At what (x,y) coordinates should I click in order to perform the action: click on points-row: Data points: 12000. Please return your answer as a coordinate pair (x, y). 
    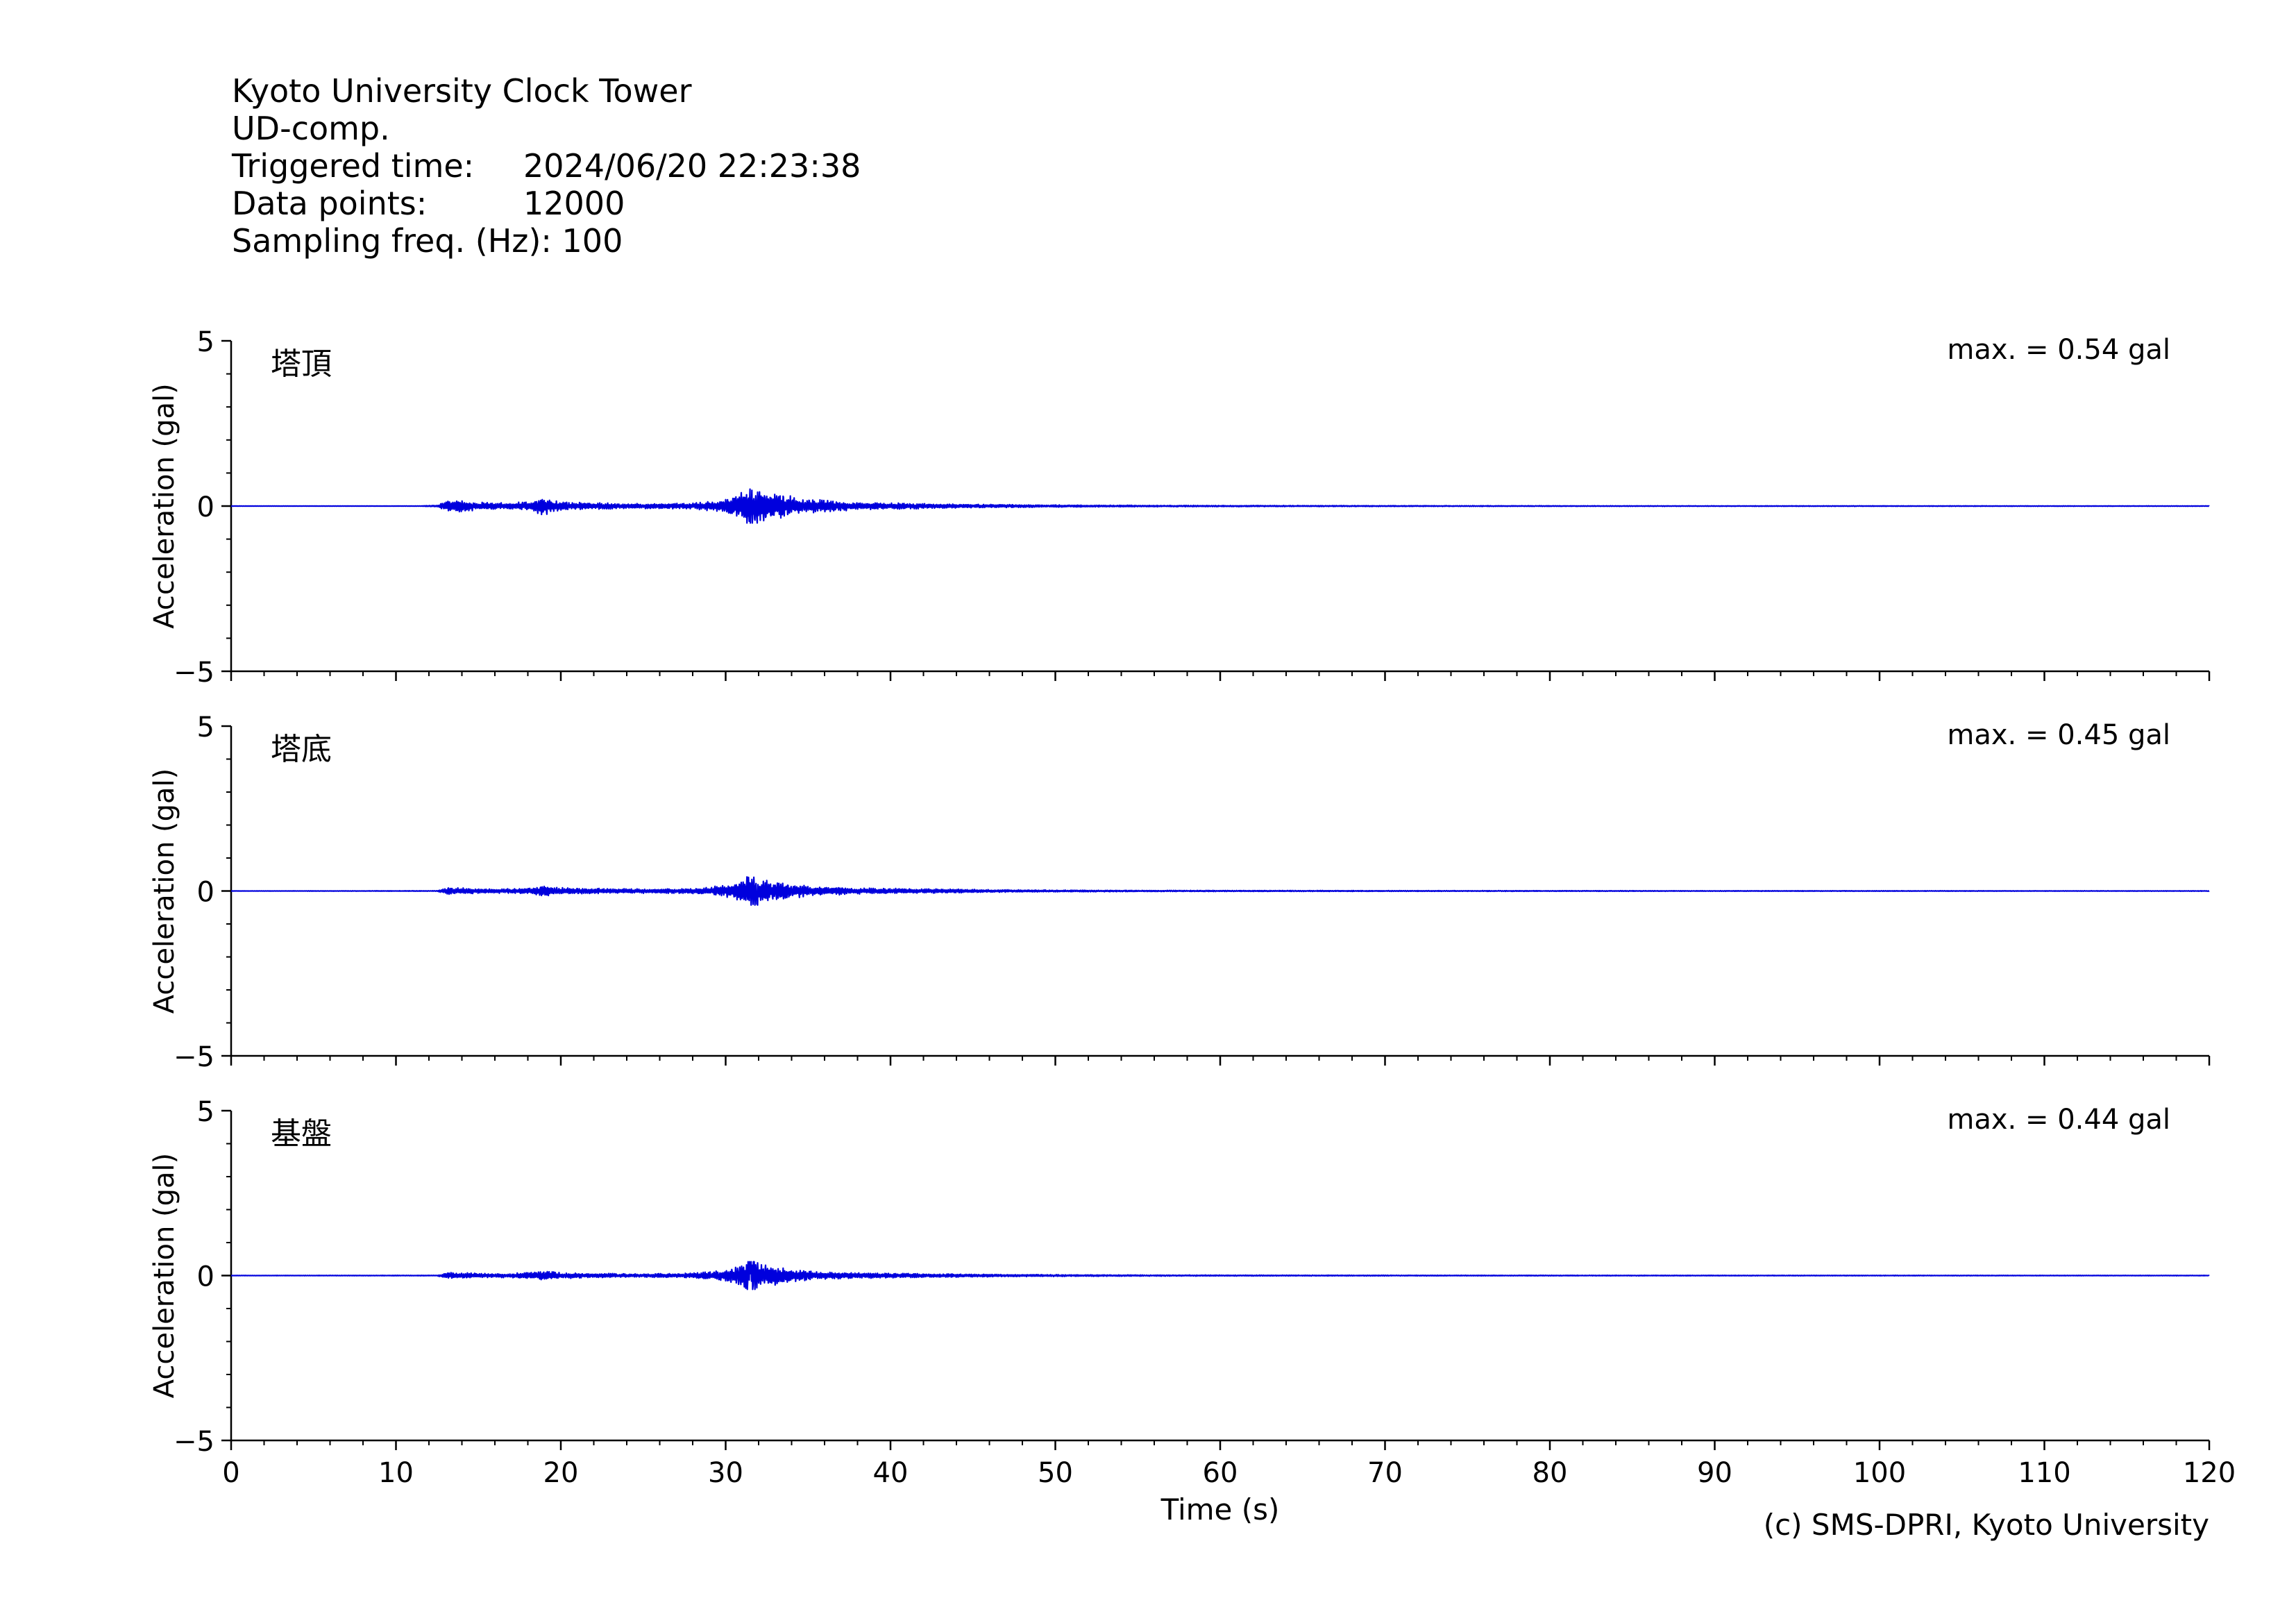
    Looking at the image, I should click on (546, 203).